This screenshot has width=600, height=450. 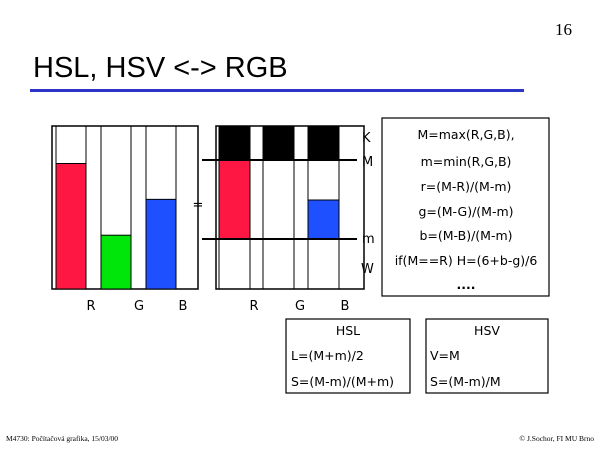 I want to click on formula-line-1: M=max(R,G,B),, so click(x=465, y=134).